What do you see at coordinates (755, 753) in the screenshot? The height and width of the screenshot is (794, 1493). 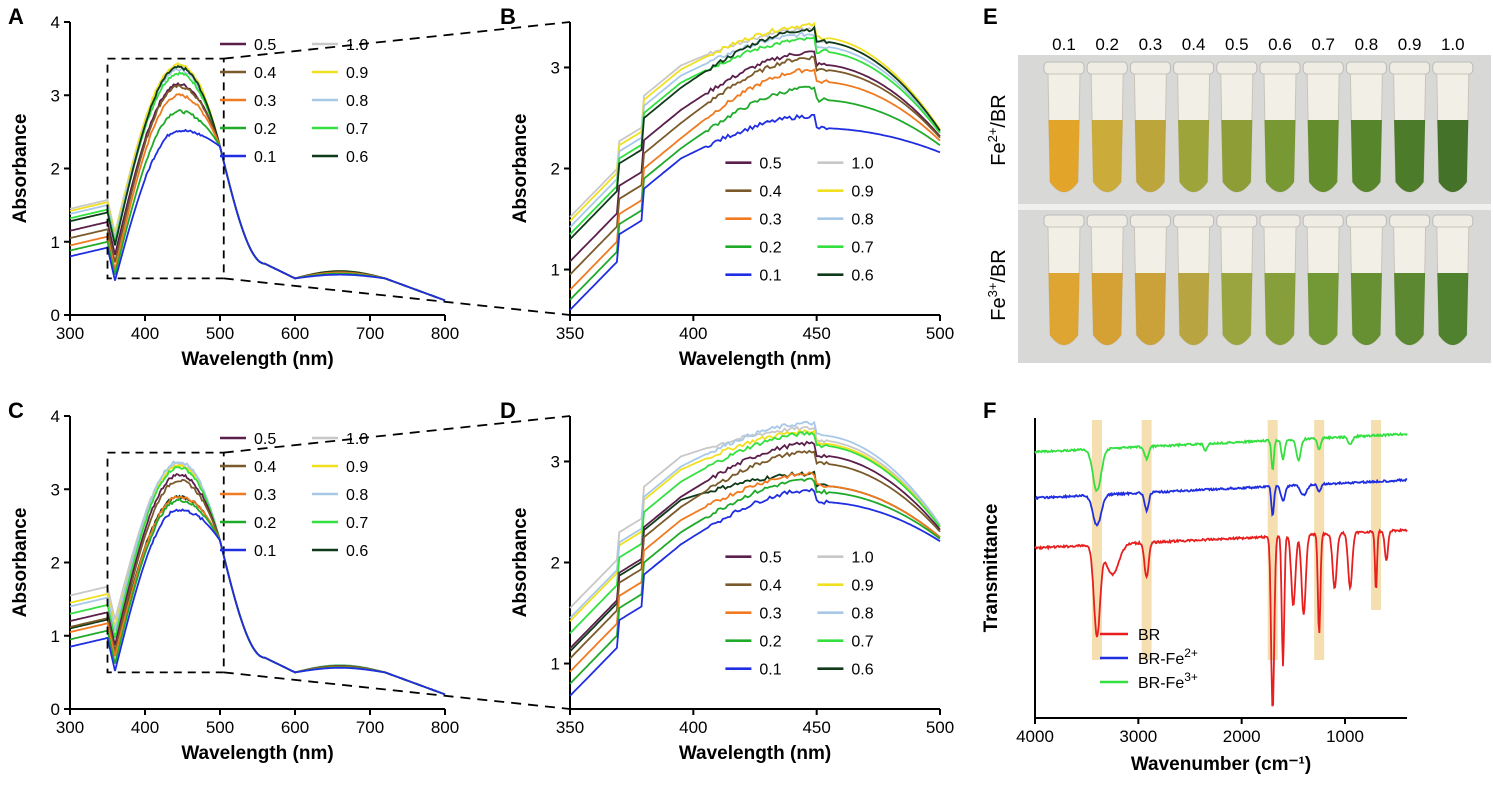 I see `x-axis-title: Wavelength (nm)` at bounding box center [755, 753].